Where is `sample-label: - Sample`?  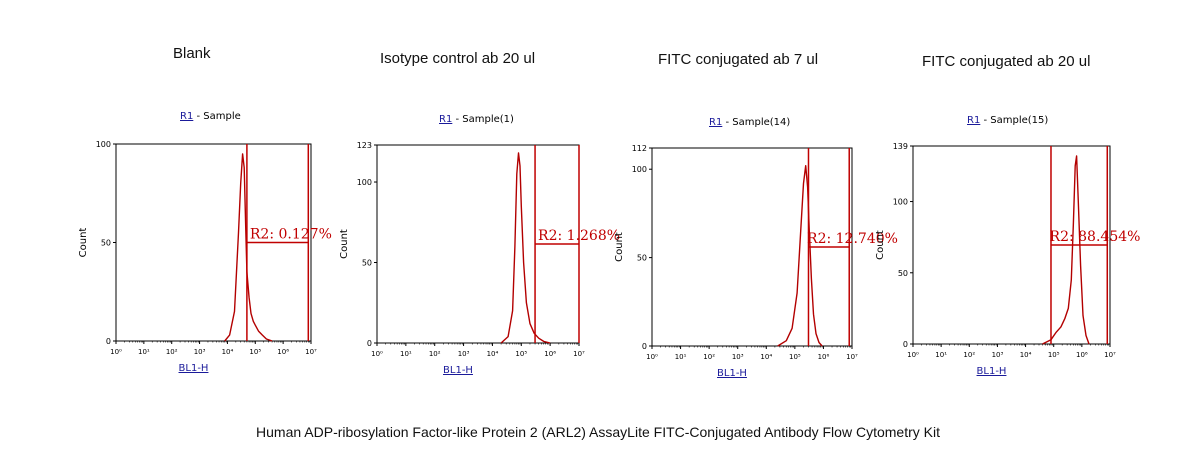
sample-label: - Sample is located at coordinates (216, 116).